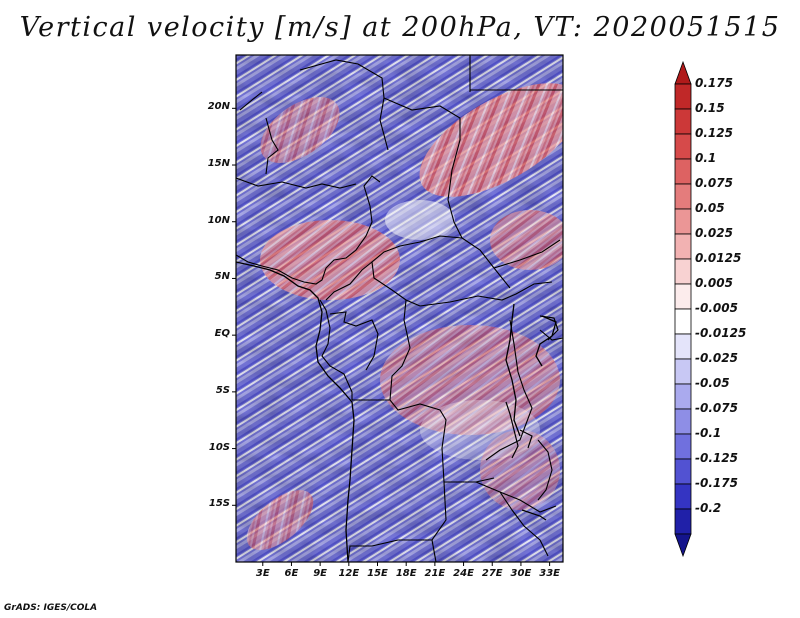 This screenshot has height=618, width=800. I want to click on colorbar-label: 0.1, so click(706, 158).